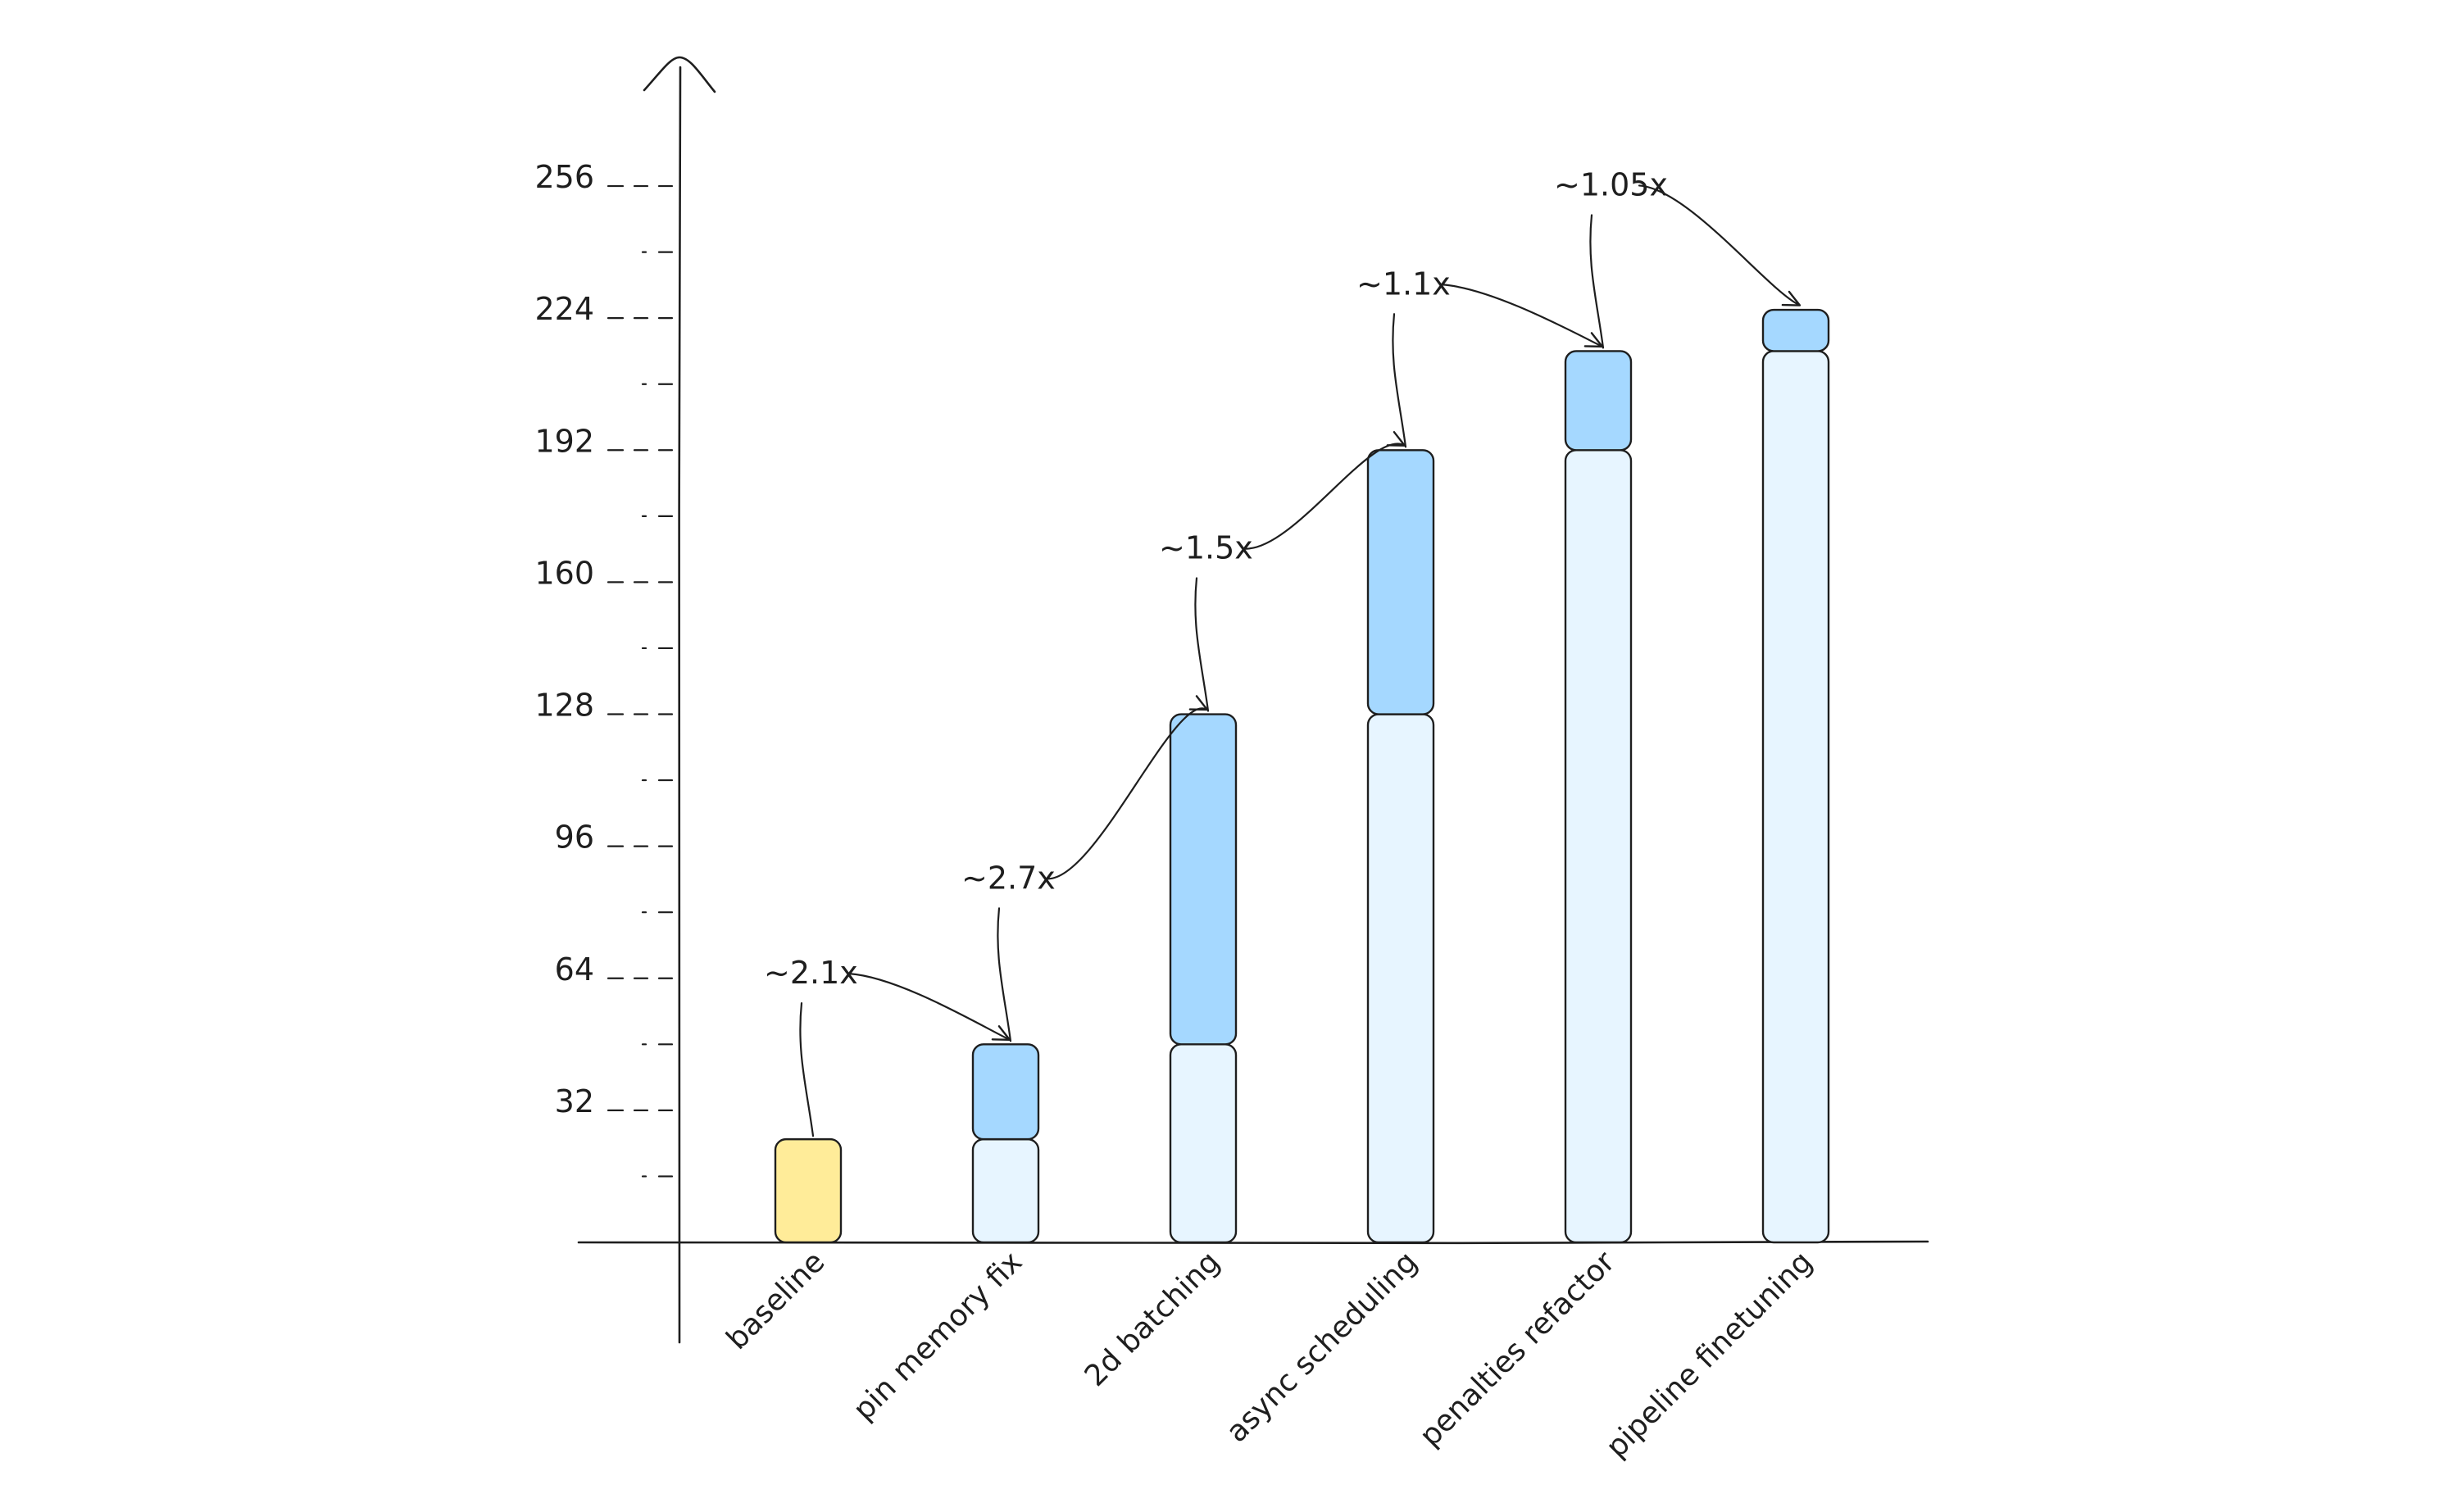  I want to click on bar-baseline-baseline, so click(808, 1190).